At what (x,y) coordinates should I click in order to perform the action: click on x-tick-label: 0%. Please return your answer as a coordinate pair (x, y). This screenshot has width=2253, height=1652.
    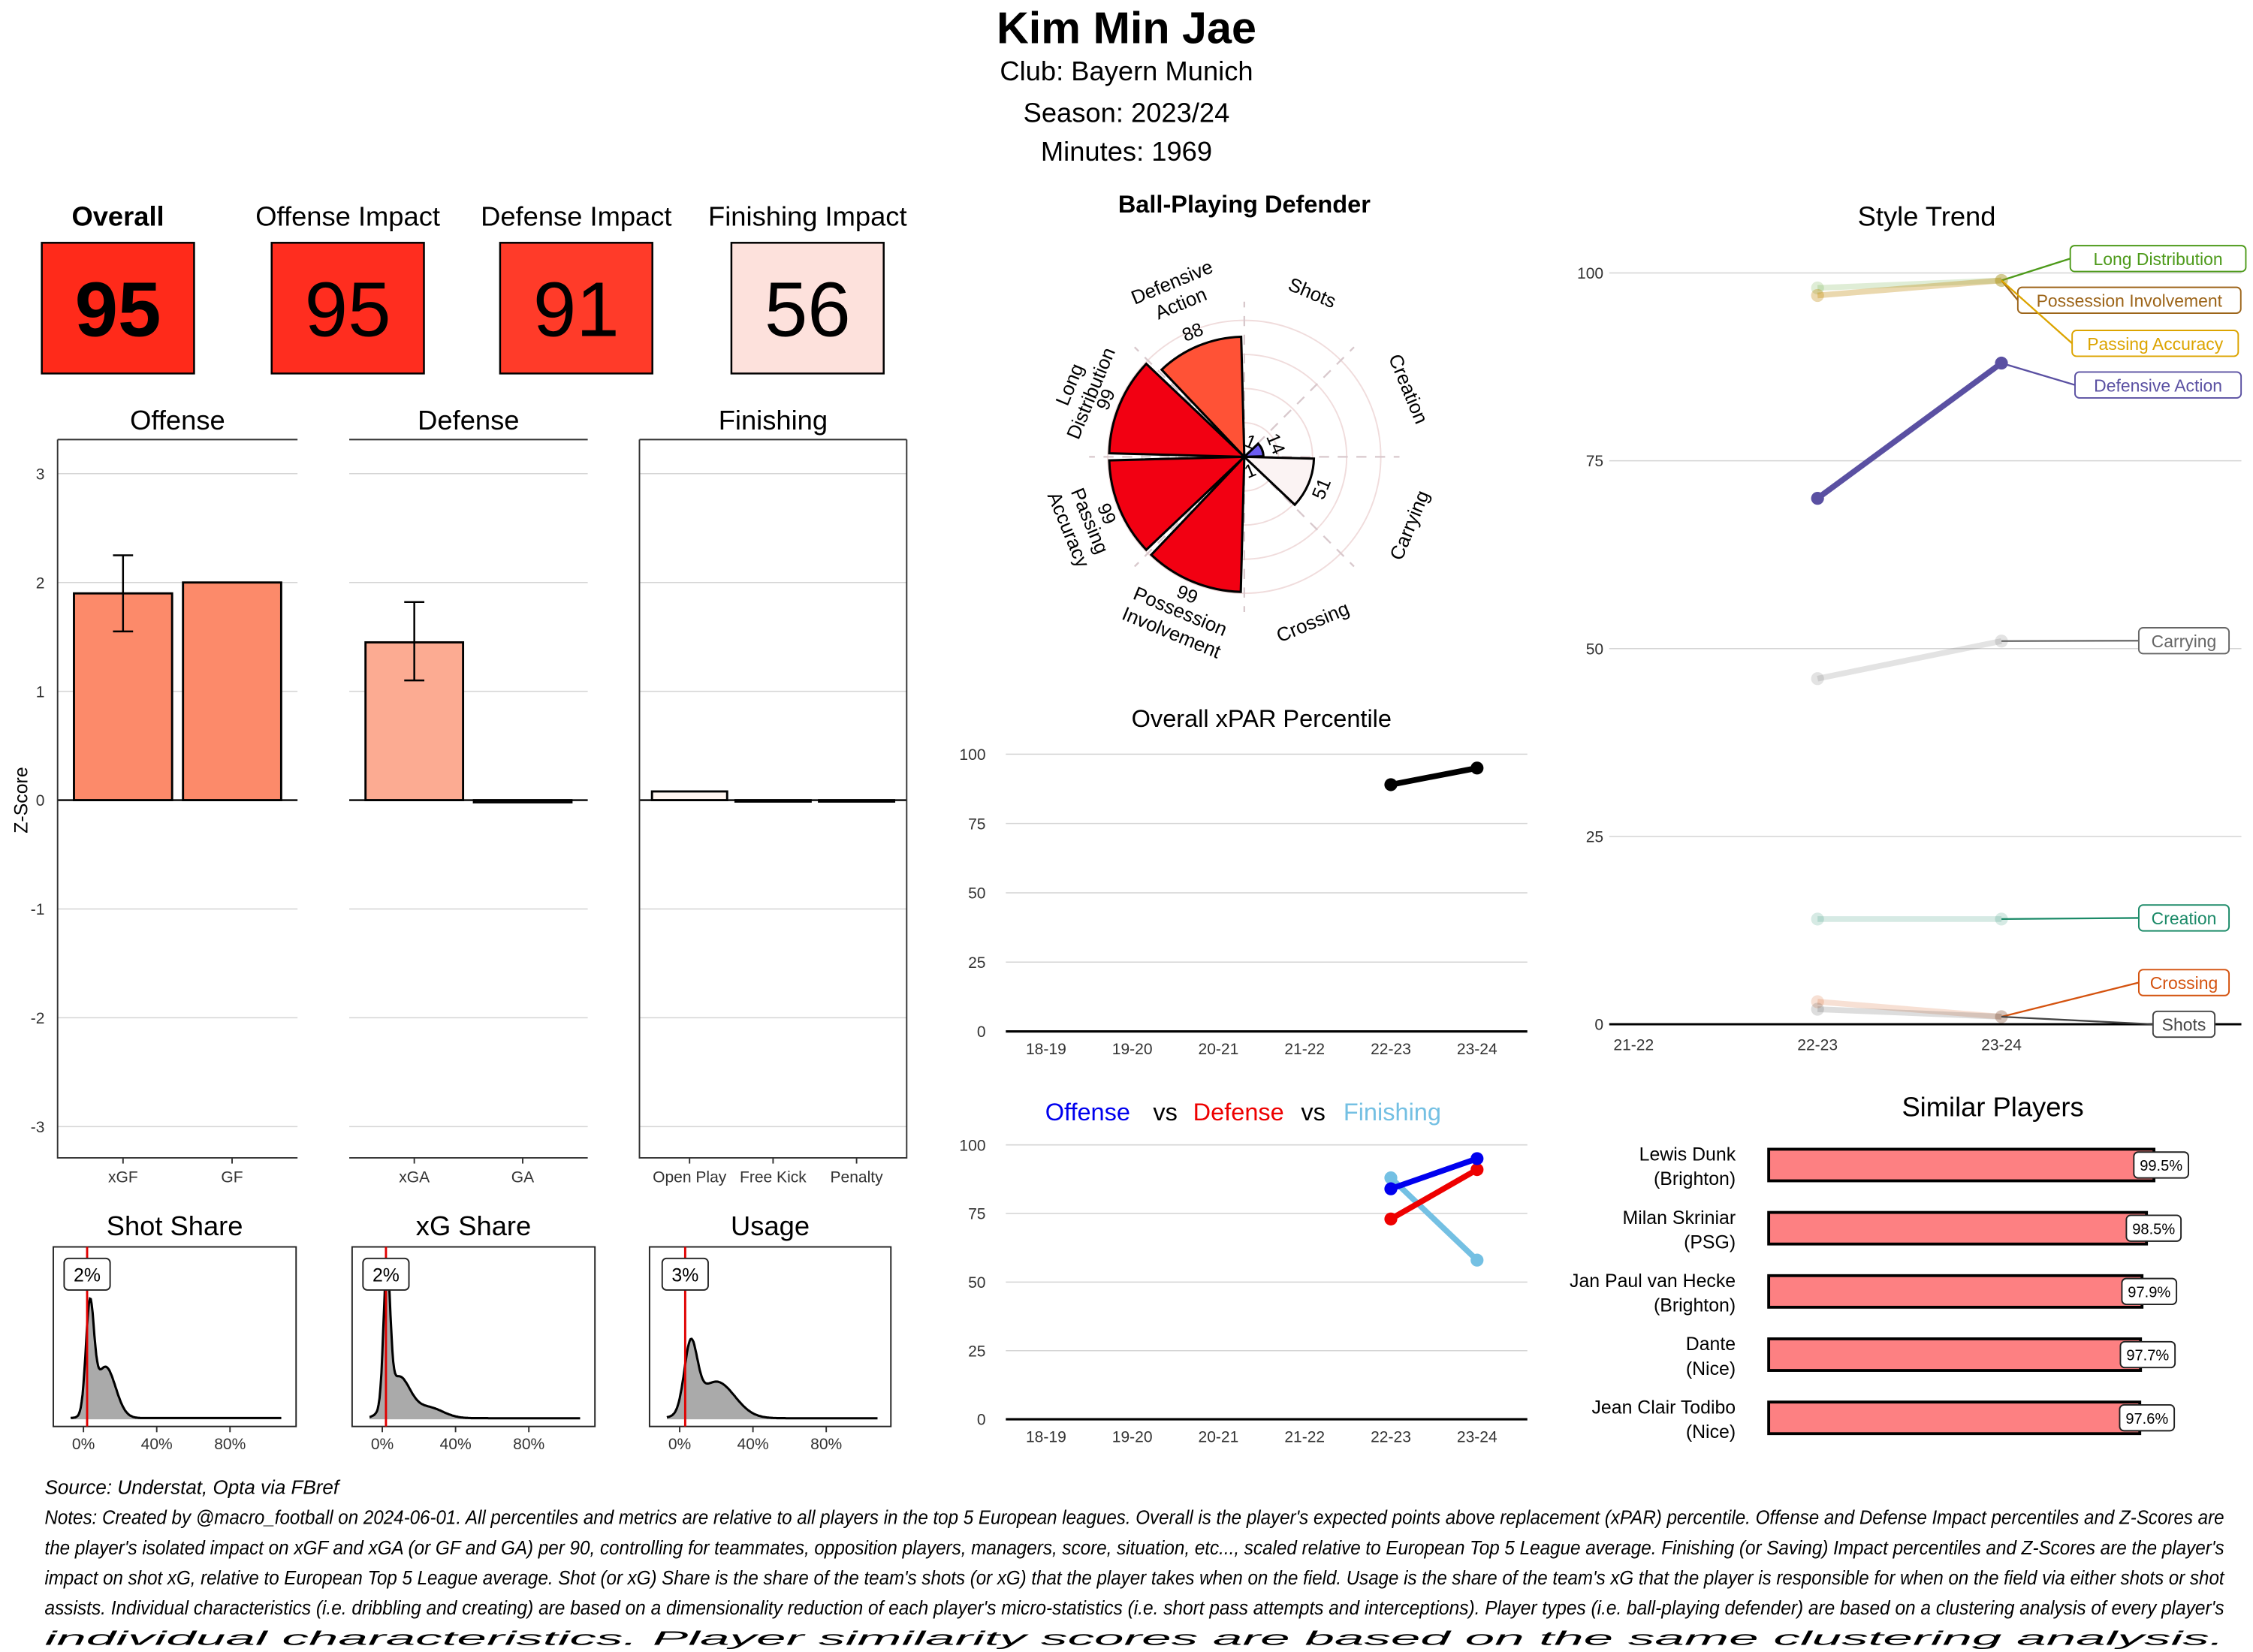
    Looking at the image, I should click on (680, 1444).